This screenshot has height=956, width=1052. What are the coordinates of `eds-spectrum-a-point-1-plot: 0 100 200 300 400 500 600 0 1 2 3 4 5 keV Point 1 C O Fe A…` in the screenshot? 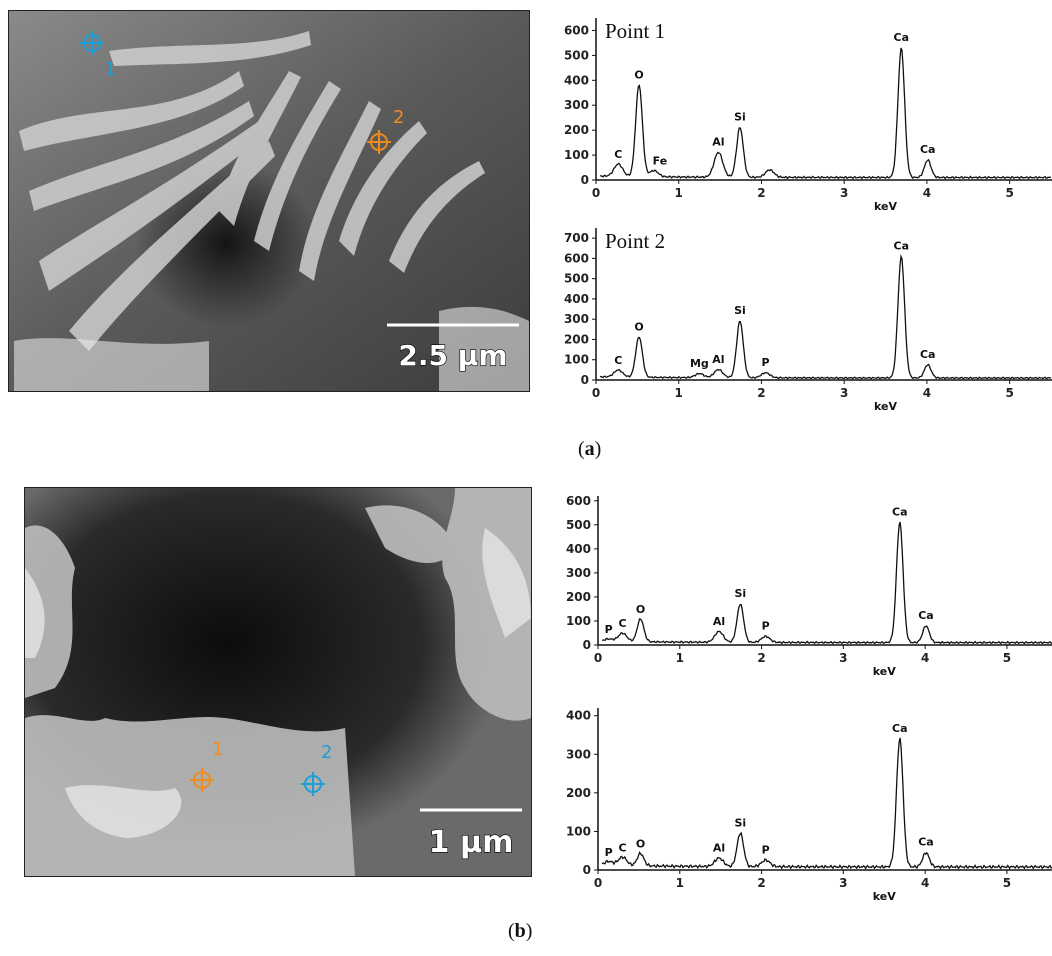 It's located at (808, 115).